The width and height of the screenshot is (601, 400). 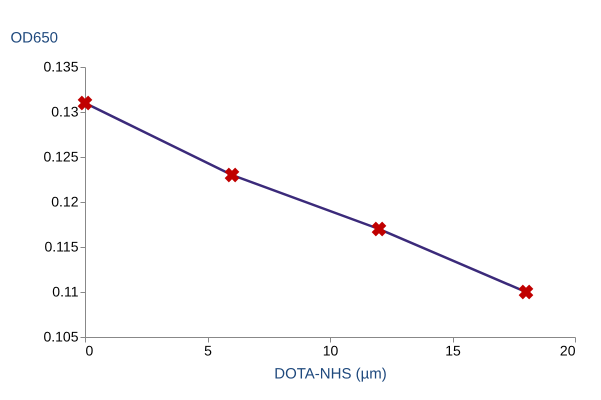 I want to click on x-tick-label: 5, so click(x=208, y=350).